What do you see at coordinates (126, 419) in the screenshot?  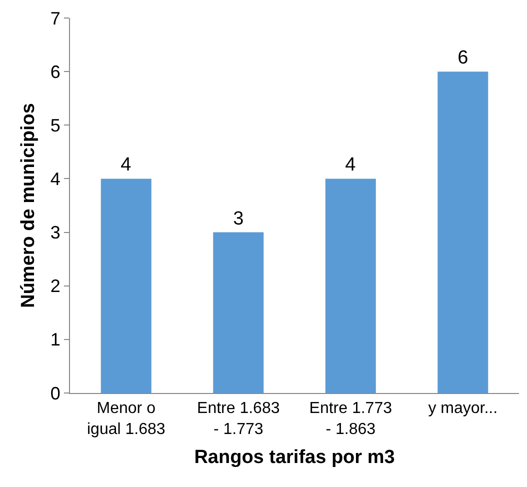 I see `x-tick-label: Menor o igual 1.683` at bounding box center [126, 419].